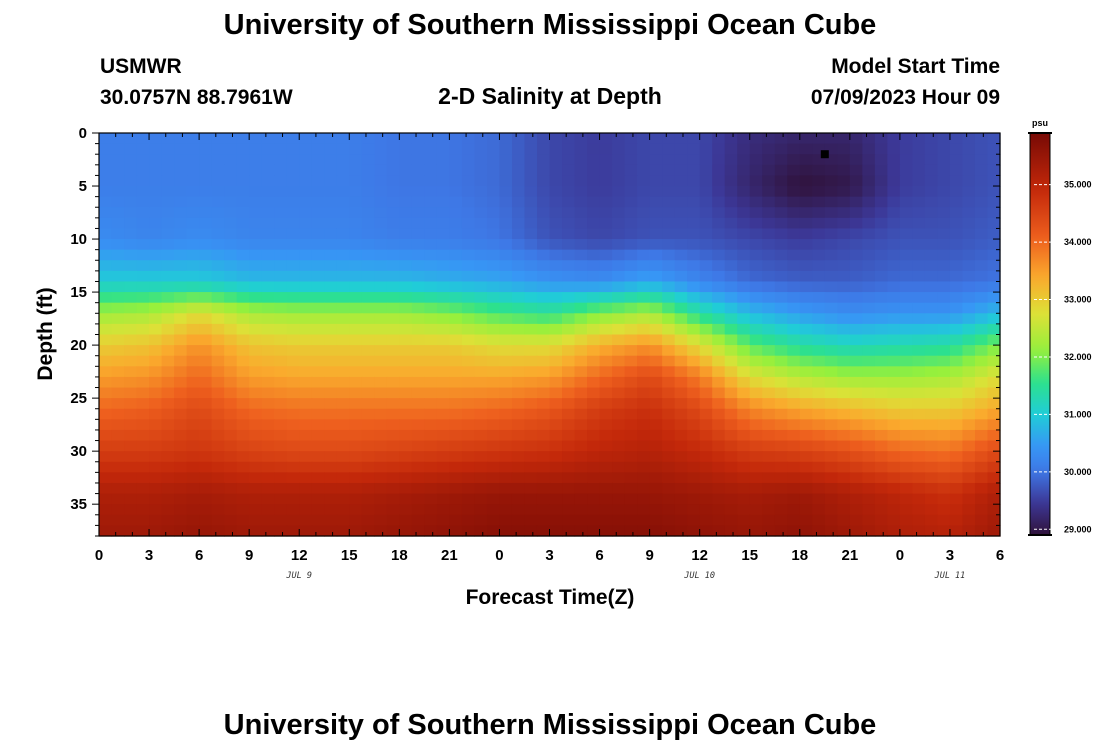 The image size is (1100, 750). What do you see at coordinates (905, 97) in the screenshot?
I see `model-start-value: 07/09/2023 Hour 09` at bounding box center [905, 97].